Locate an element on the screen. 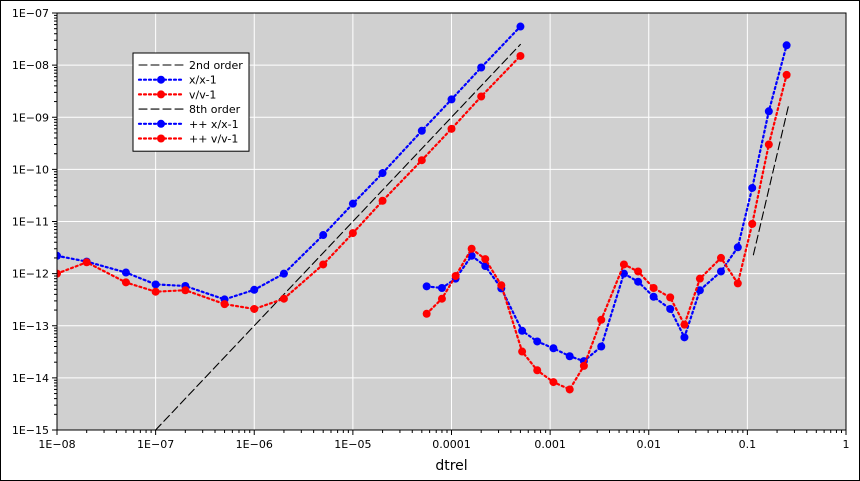  series-8th-order is located at coordinates (770, 181).